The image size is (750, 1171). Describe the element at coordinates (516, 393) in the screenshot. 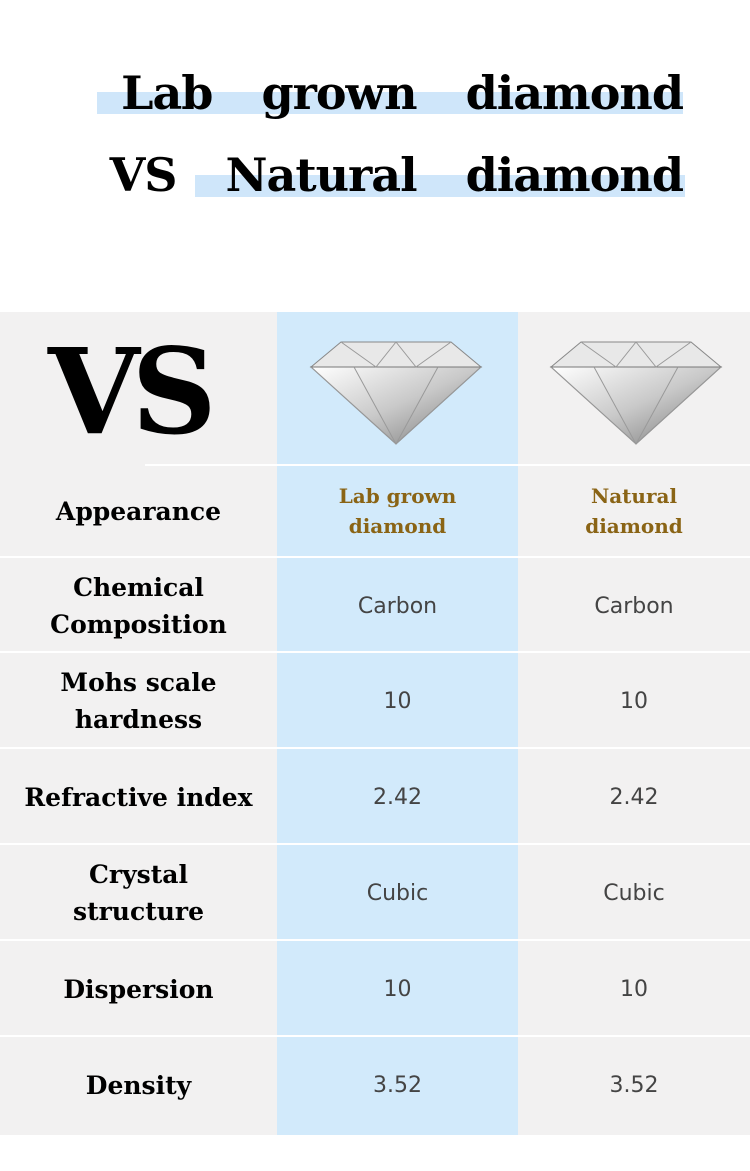

I see `diamond-images` at that location.